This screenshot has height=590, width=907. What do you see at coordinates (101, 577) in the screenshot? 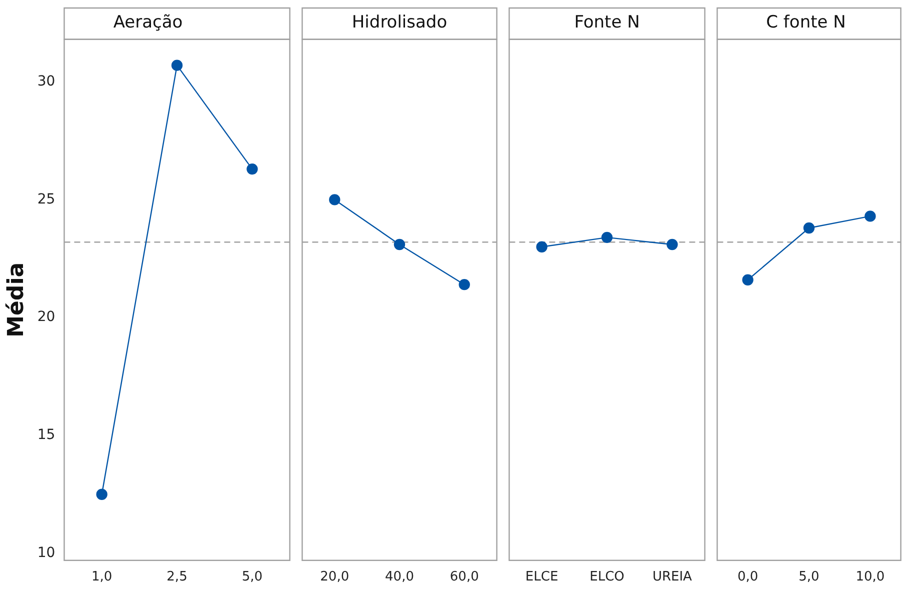
I see `x-tick-label: 1,0` at bounding box center [101, 577].